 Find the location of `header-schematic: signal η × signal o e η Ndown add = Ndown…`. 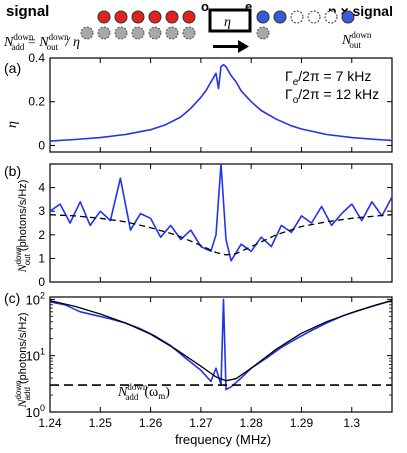

header-schematic: signal η × signal o e η Ndown add = Ndown… is located at coordinates (198, 26).